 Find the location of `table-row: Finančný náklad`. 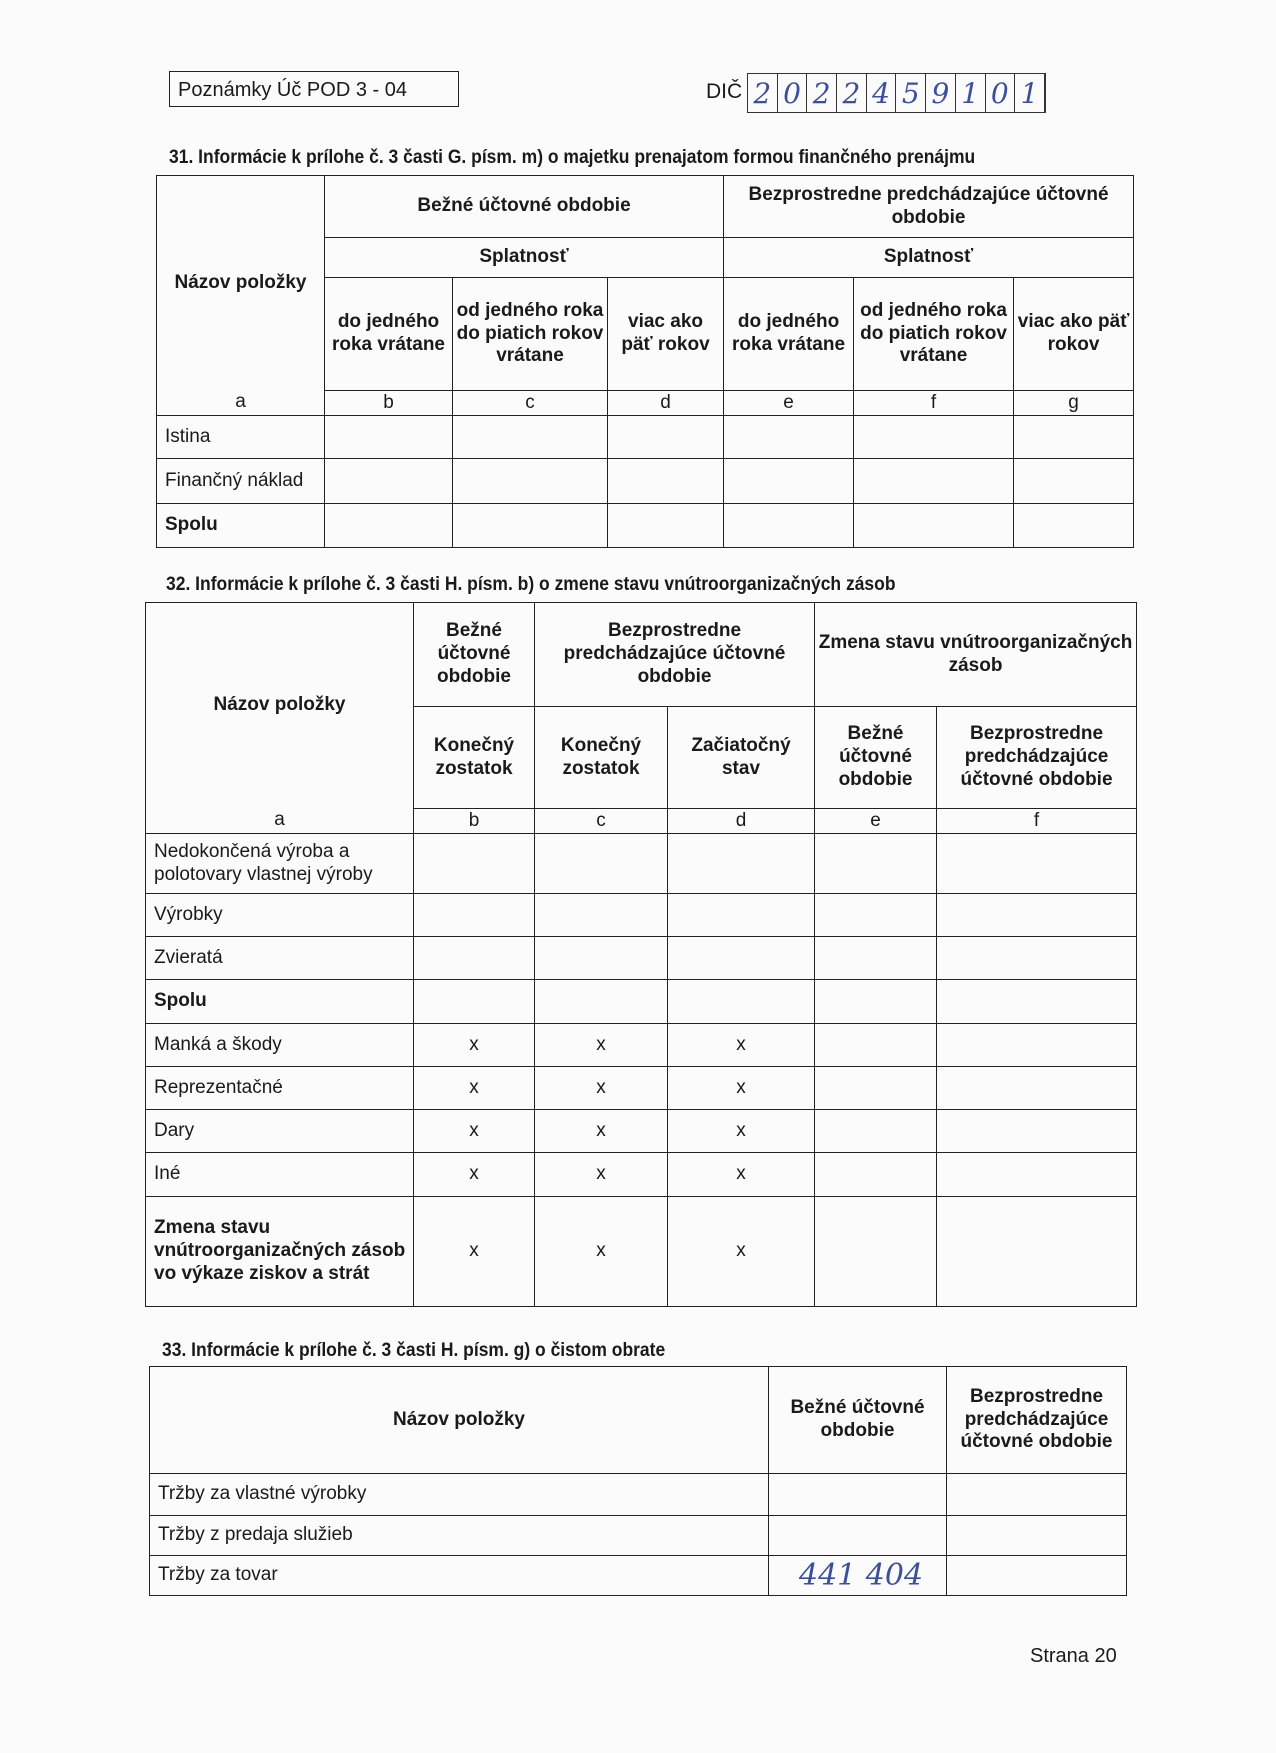

table-row: Finančný náklad is located at coordinates (645, 481).